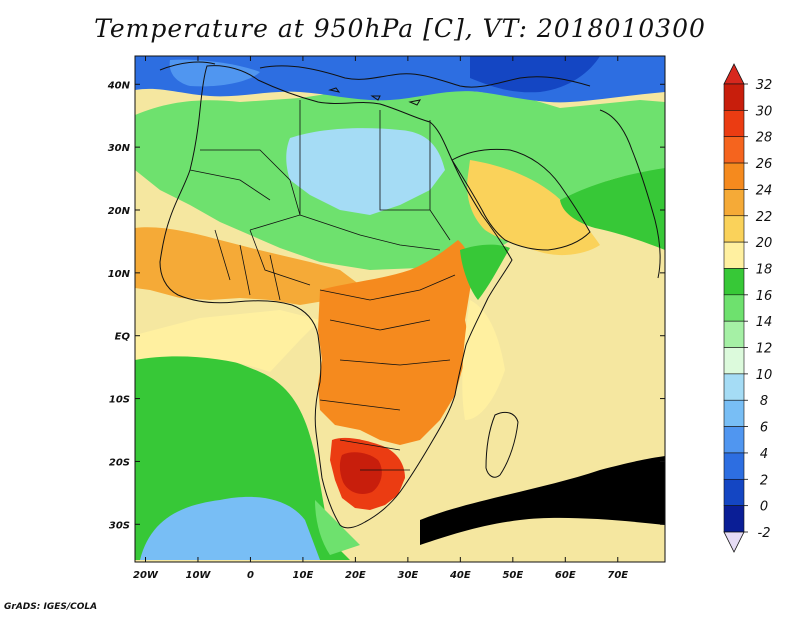 The width and height of the screenshot is (800, 622). I want to click on arabia-warm-region, so click(533, 208).